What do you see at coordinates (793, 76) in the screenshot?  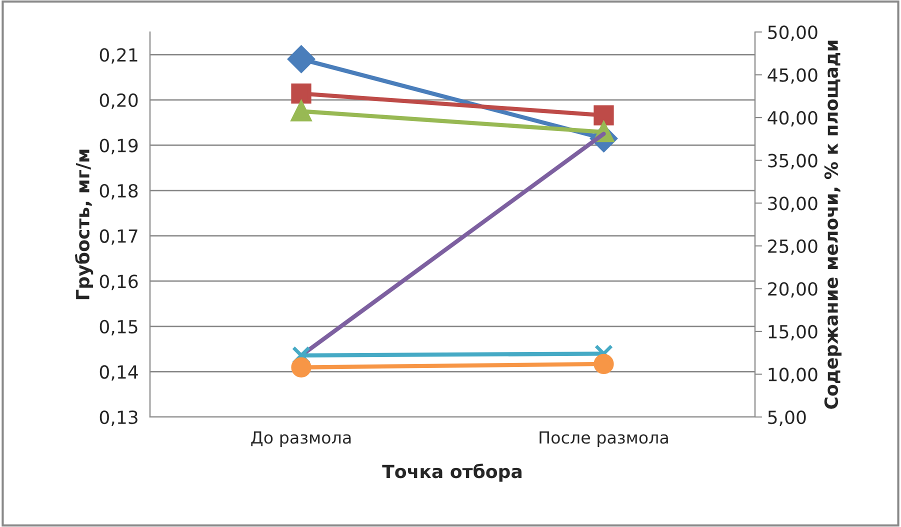 I see `y2-tick-label: 45,00` at bounding box center [793, 76].